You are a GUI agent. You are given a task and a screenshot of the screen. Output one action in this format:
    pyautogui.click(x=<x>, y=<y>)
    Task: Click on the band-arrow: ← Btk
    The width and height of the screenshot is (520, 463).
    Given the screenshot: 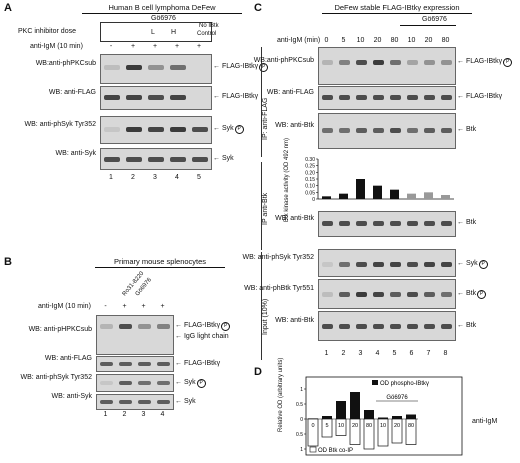 What is the action you would take?
    pyautogui.click(x=466, y=325)
    